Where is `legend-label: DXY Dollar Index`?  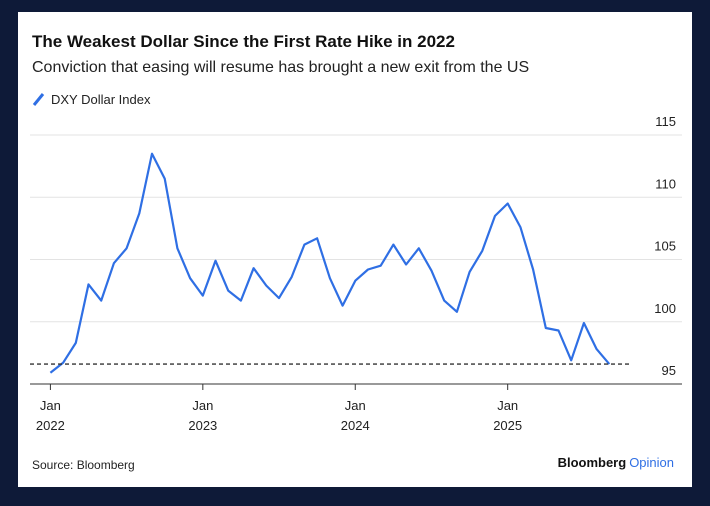
legend-label: DXY Dollar Index is located at coordinates (101, 99).